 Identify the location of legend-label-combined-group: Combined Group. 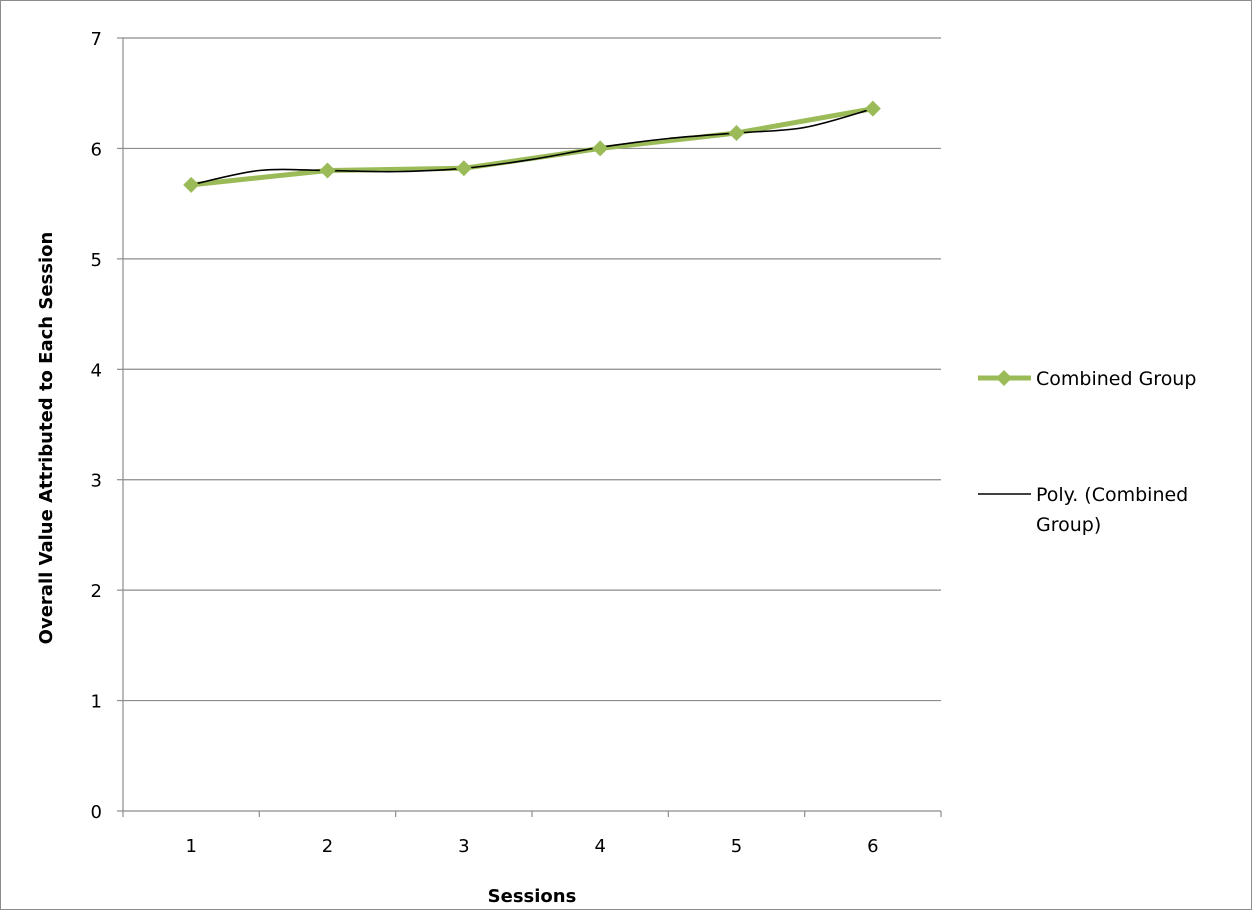
(1116, 379).